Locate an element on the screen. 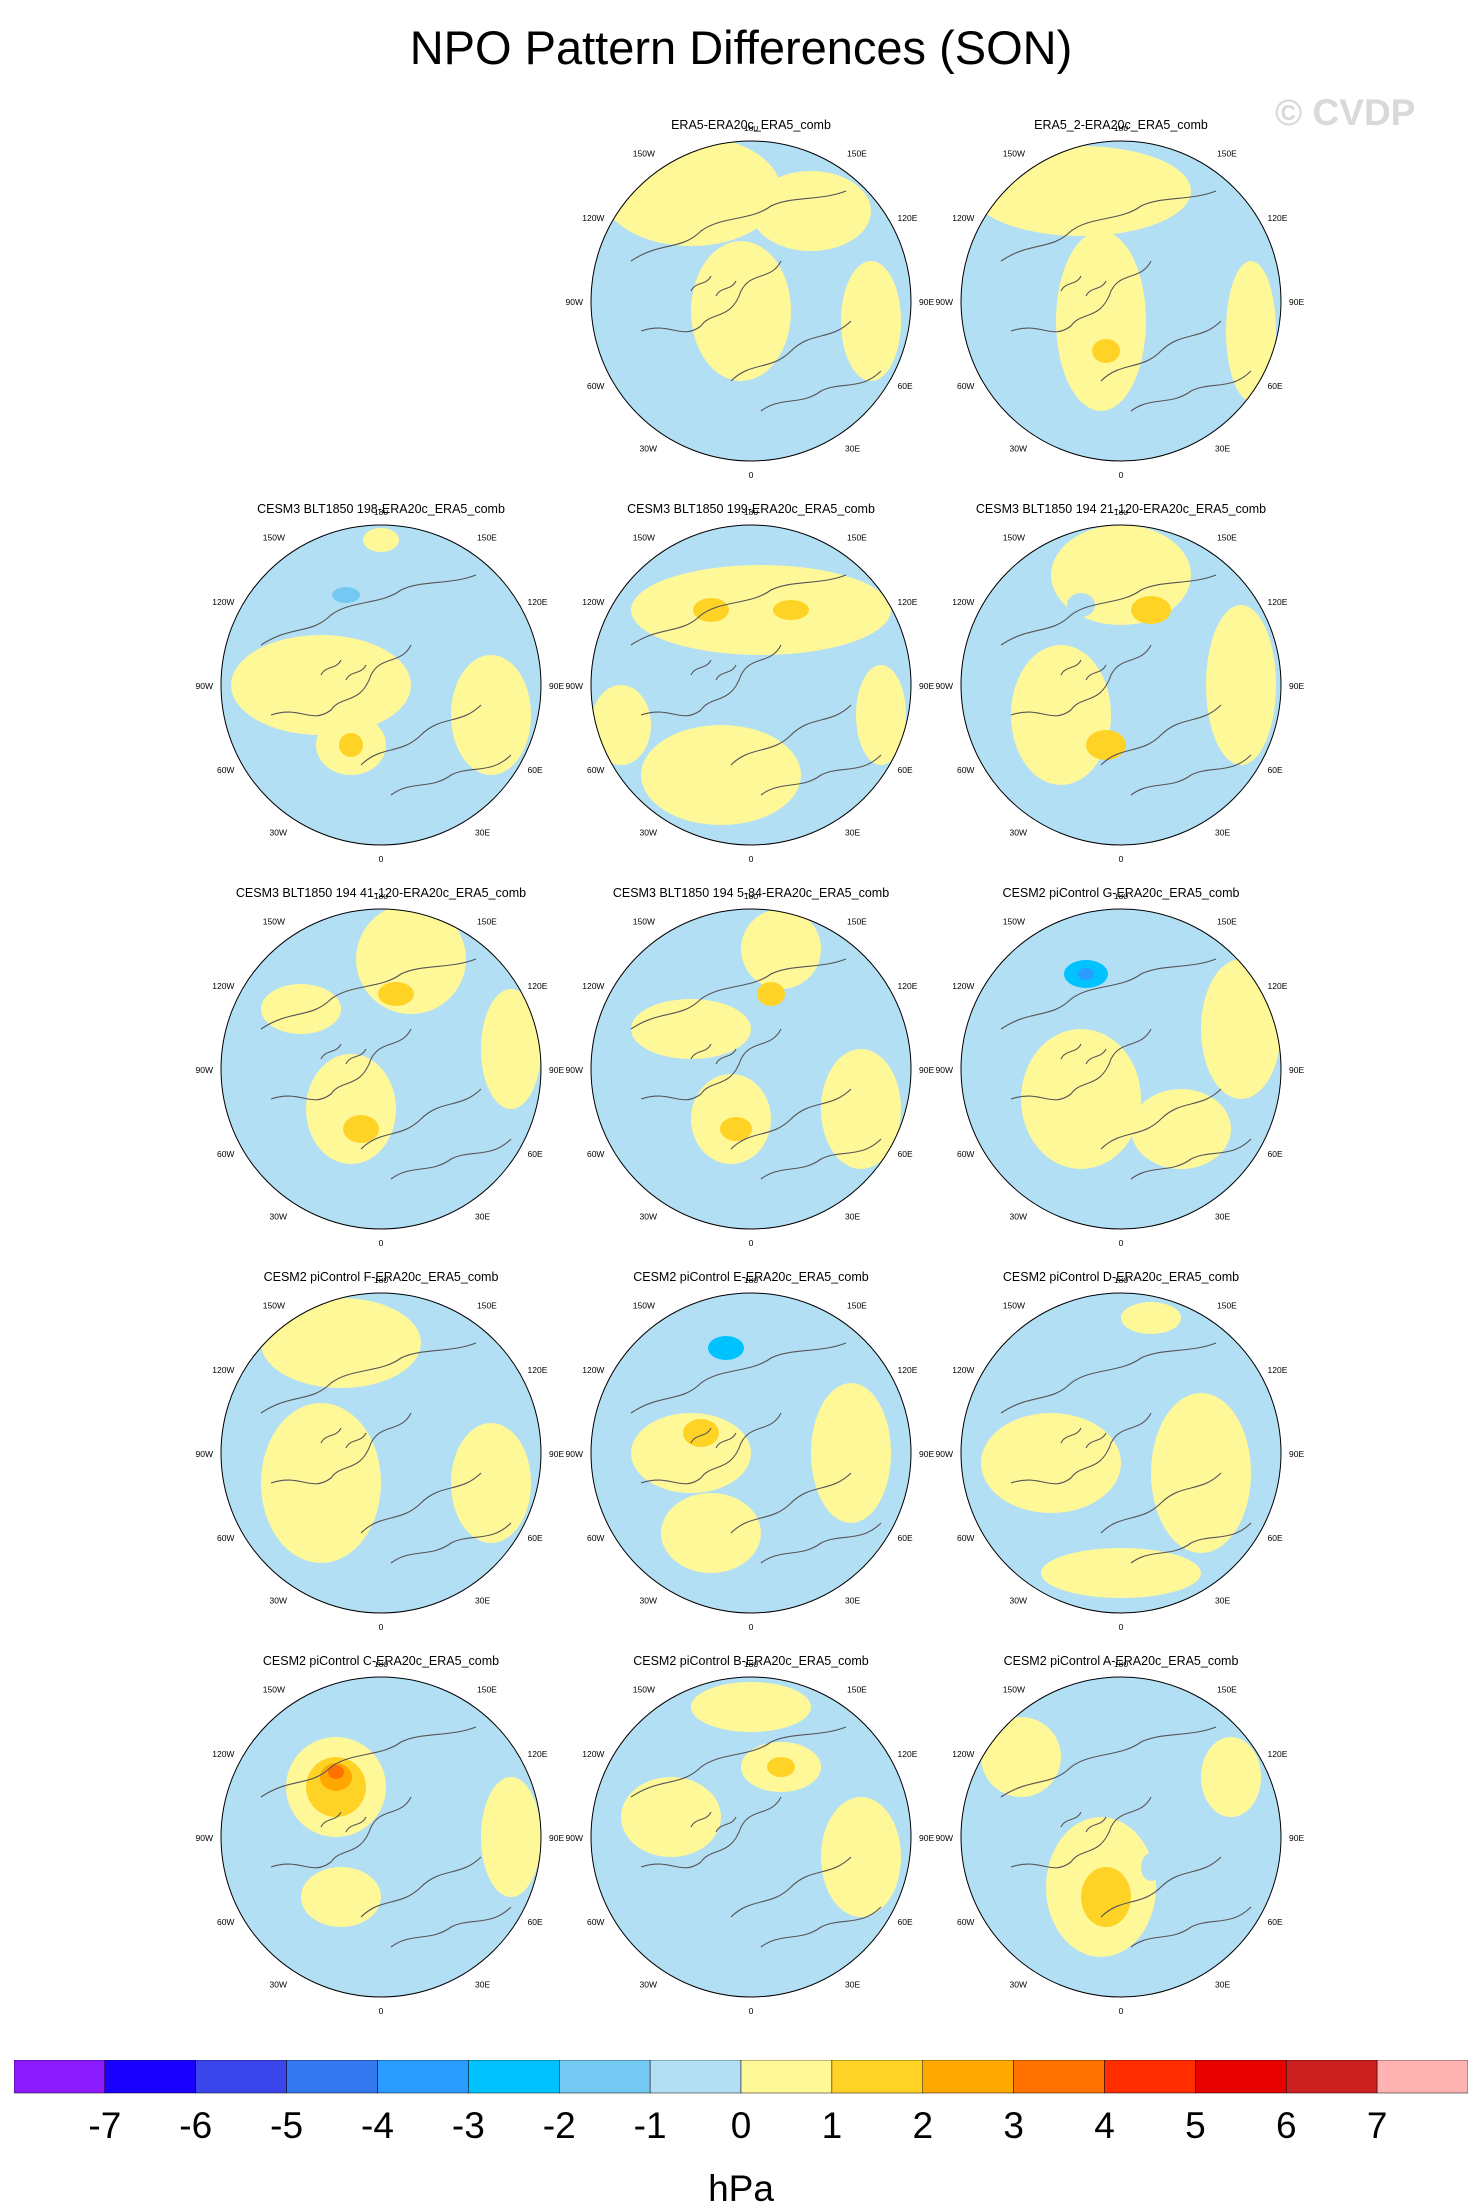 This screenshot has height=2211, width=1482. colorbar-tick-label: -5 is located at coordinates (286, 2125).